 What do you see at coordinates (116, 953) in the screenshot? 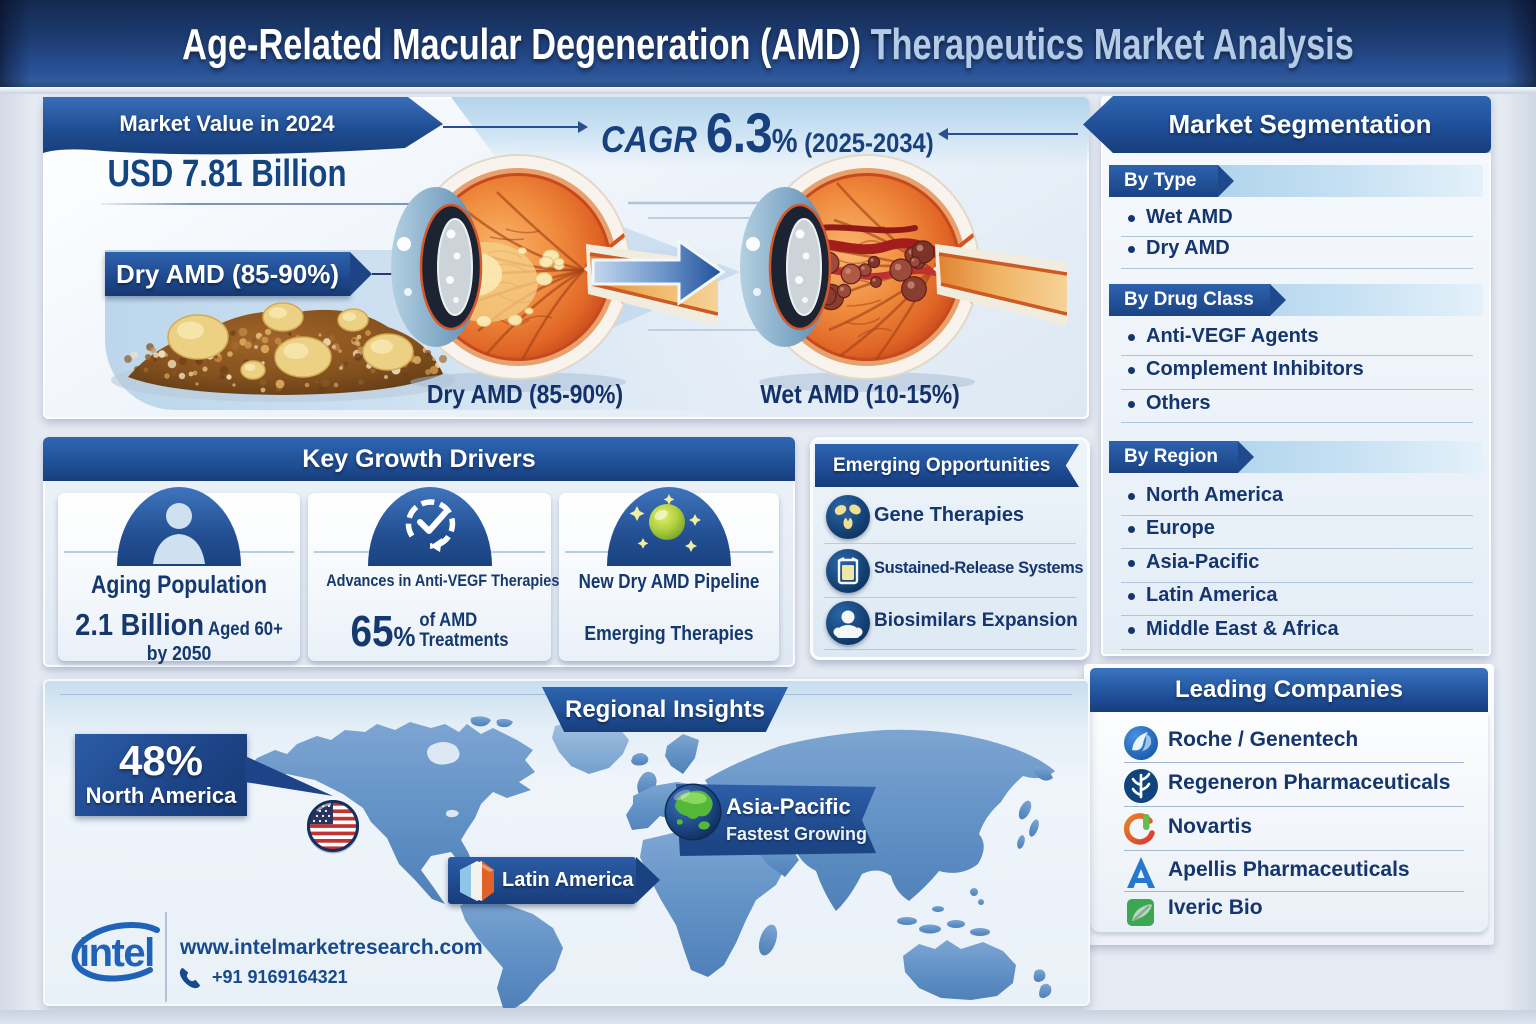
I see `svg-text: intel` at bounding box center [116, 953].